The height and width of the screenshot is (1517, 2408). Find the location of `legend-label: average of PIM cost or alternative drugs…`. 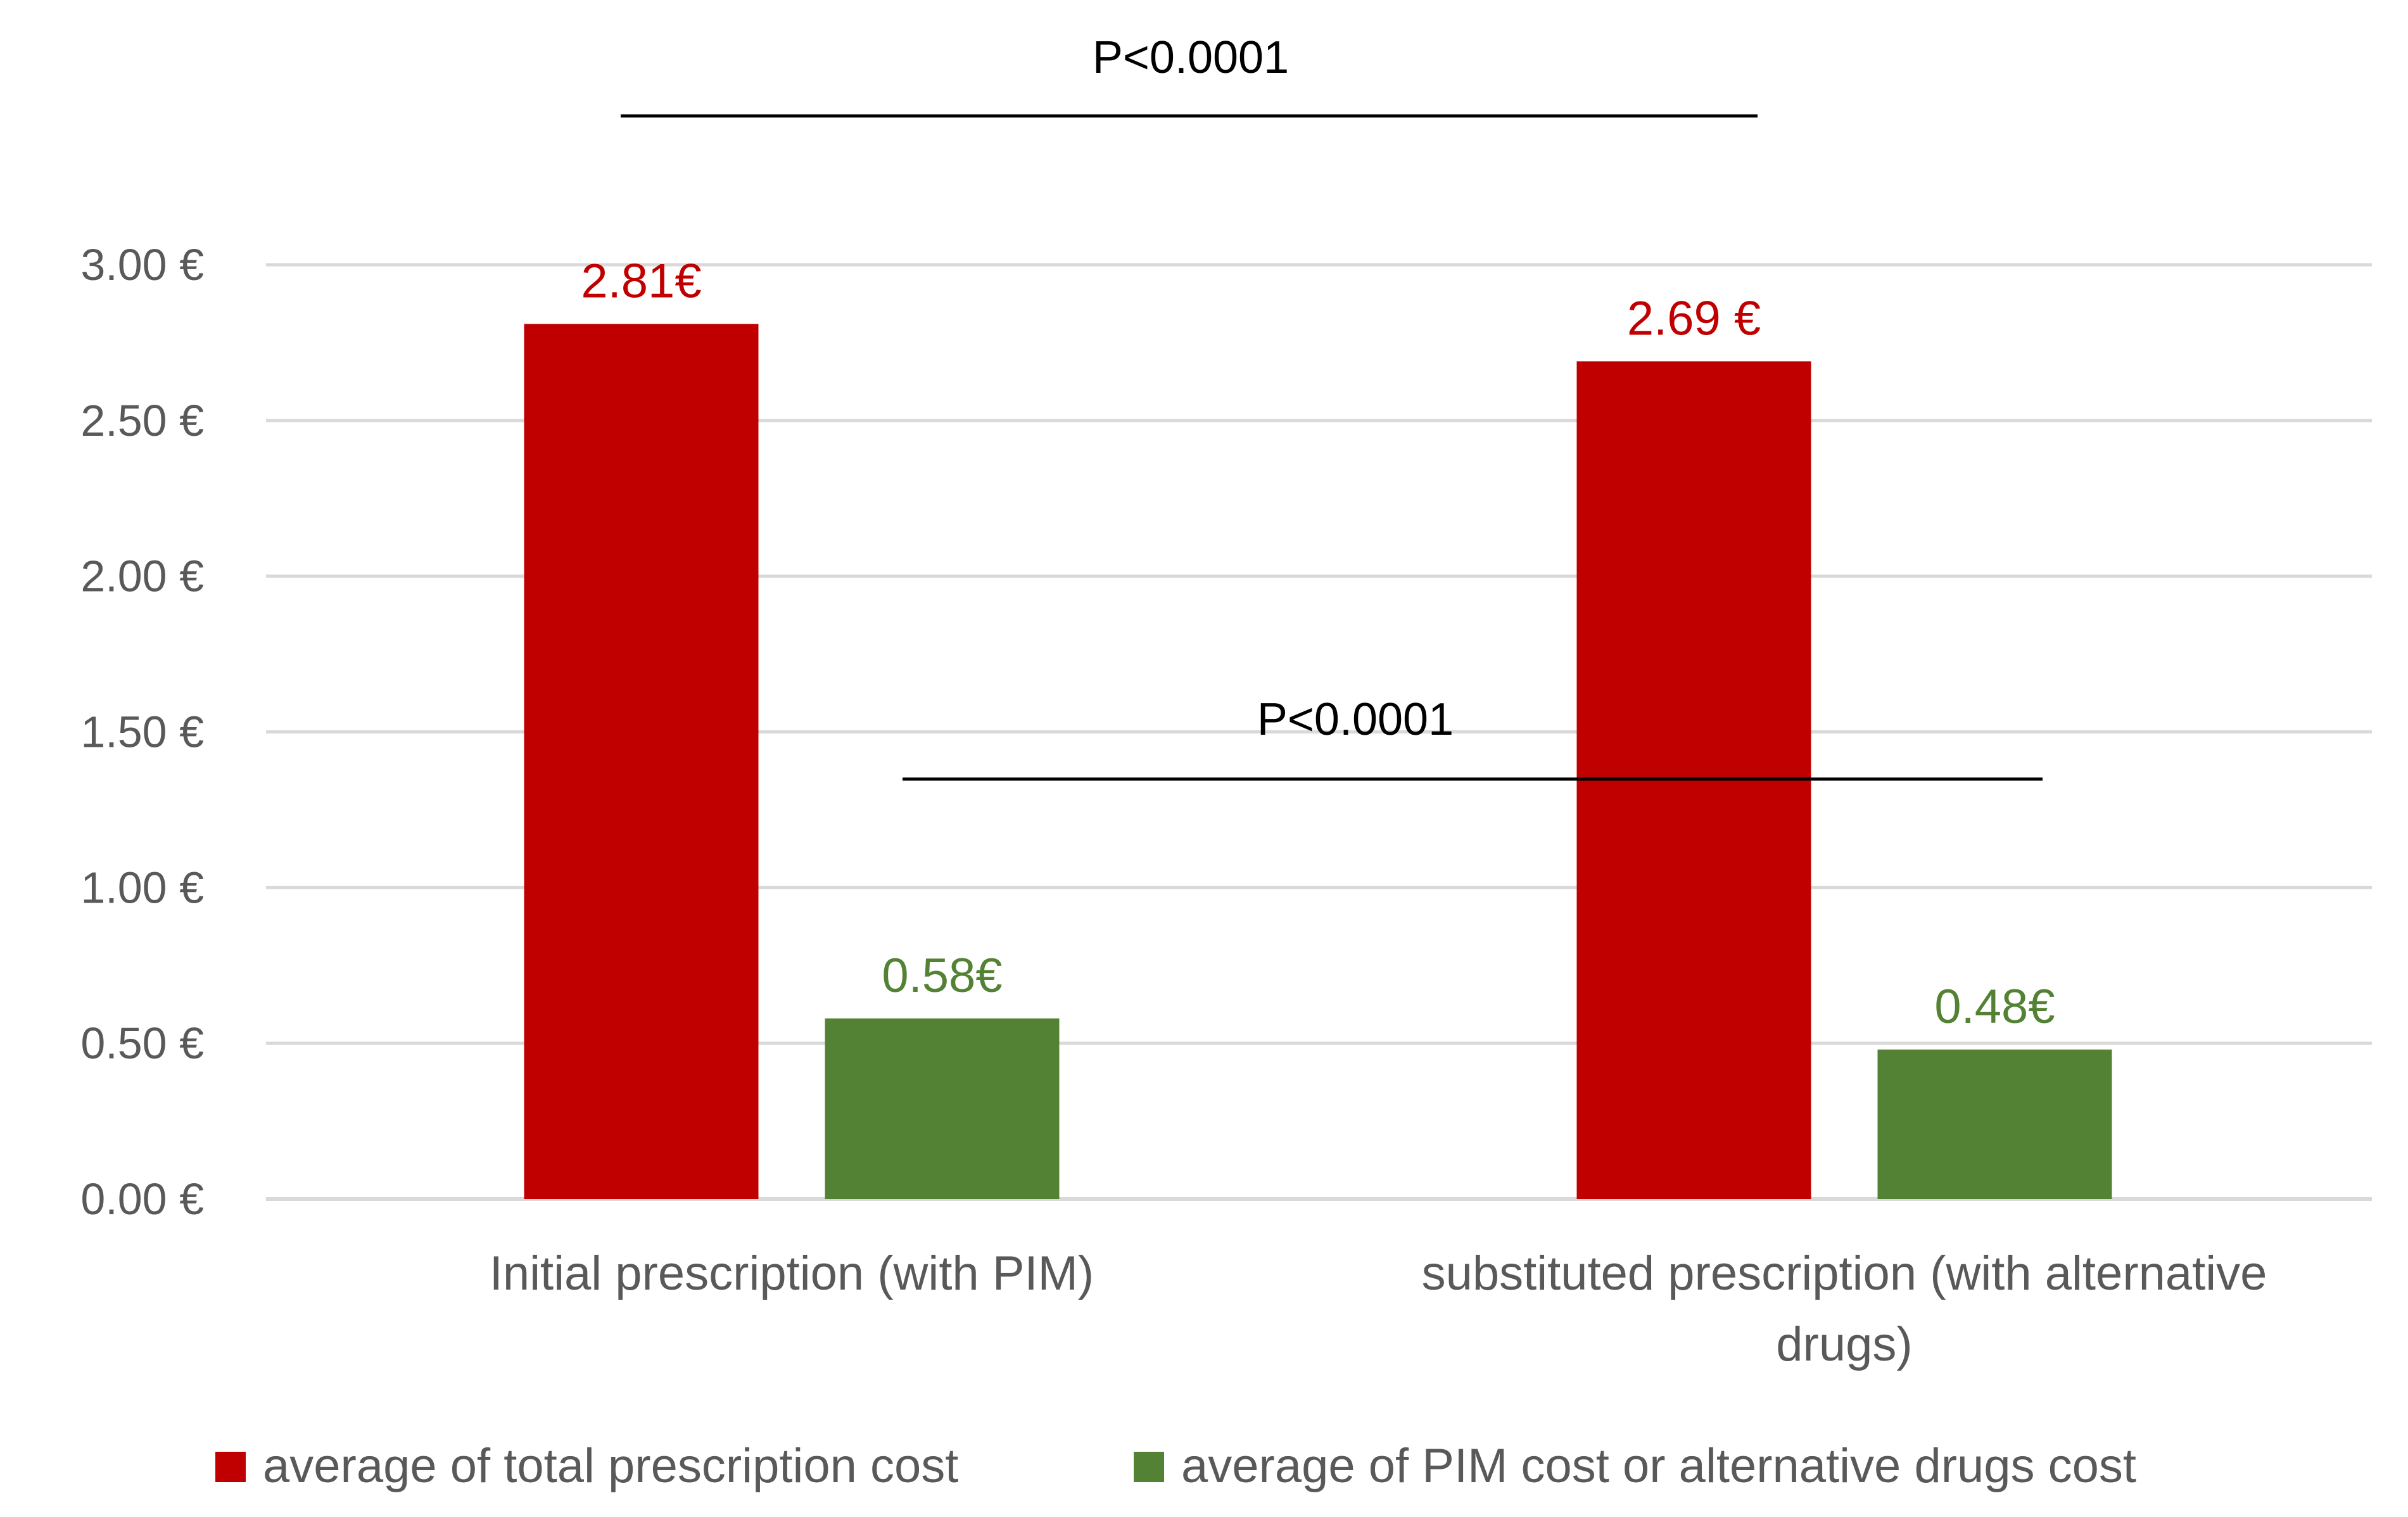

legend-label: average of PIM cost or alternative drugs… is located at coordinates (1658, 1466).